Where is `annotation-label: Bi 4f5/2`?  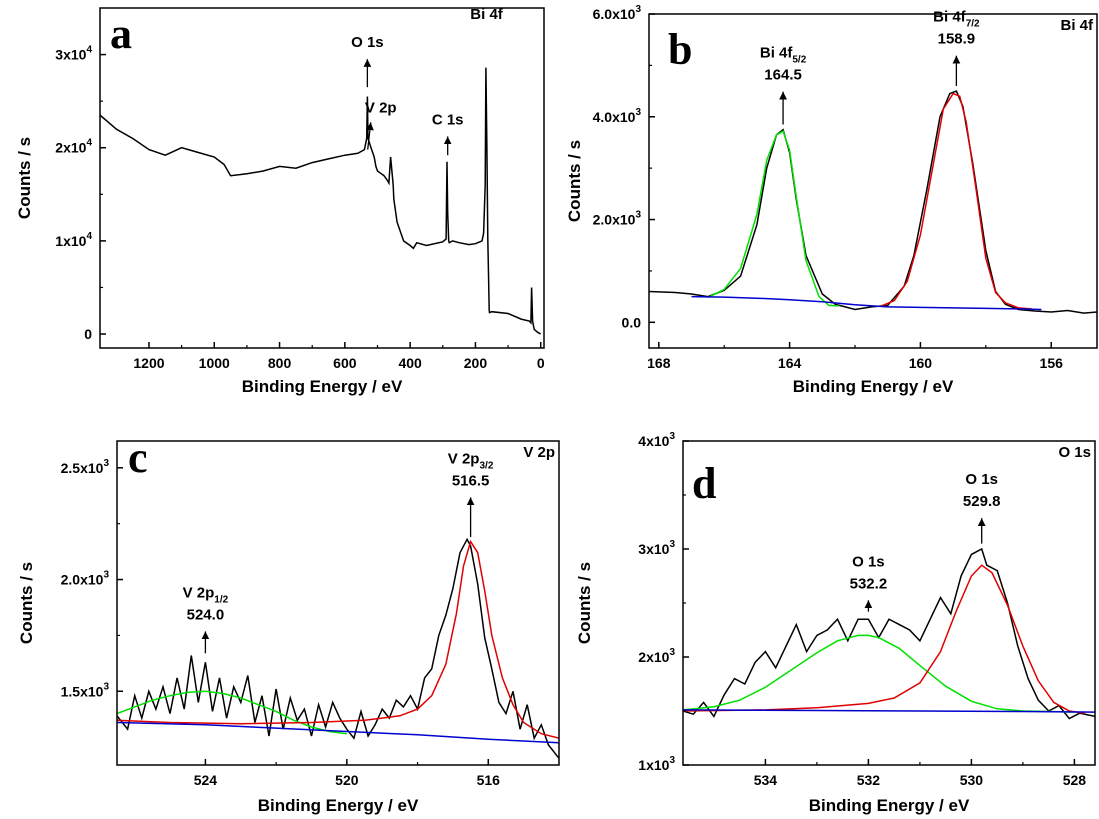
annotation-label: Bi 4f5/2 is located at coordinates (783, 55).